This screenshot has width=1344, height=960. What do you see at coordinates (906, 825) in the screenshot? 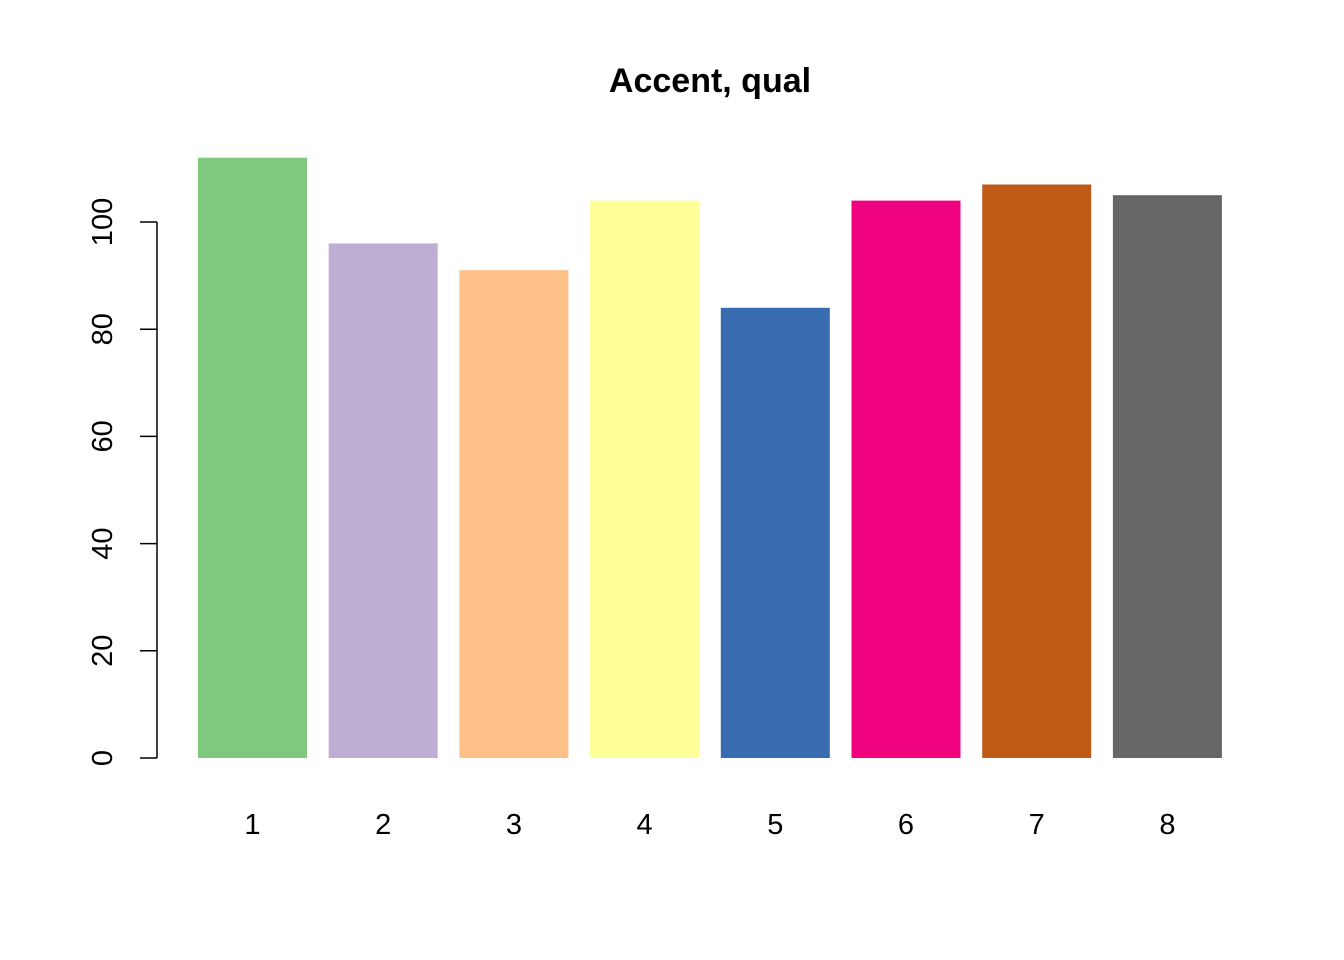
I see `x-tick-label-6: 6` at bounding box center [906, 825].